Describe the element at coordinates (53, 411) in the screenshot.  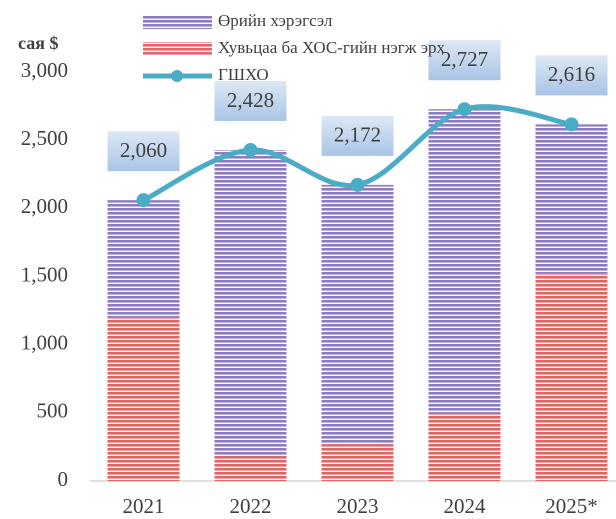
I see `y-tick-label: 500` at that location.